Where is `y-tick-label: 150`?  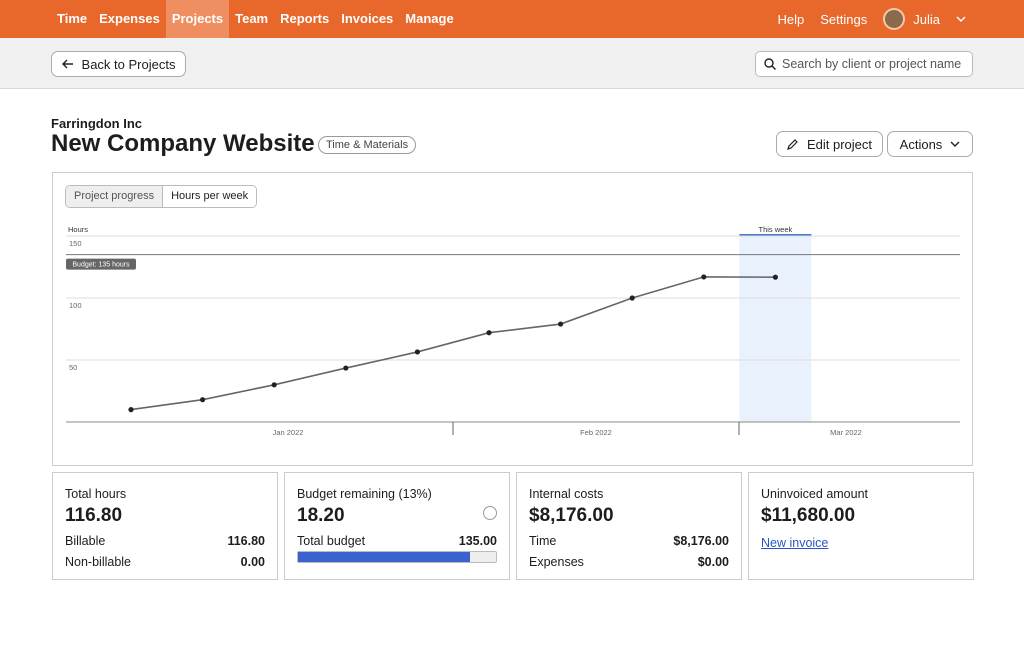
y-tick-label: 150 is located at coordinates (75, 243).